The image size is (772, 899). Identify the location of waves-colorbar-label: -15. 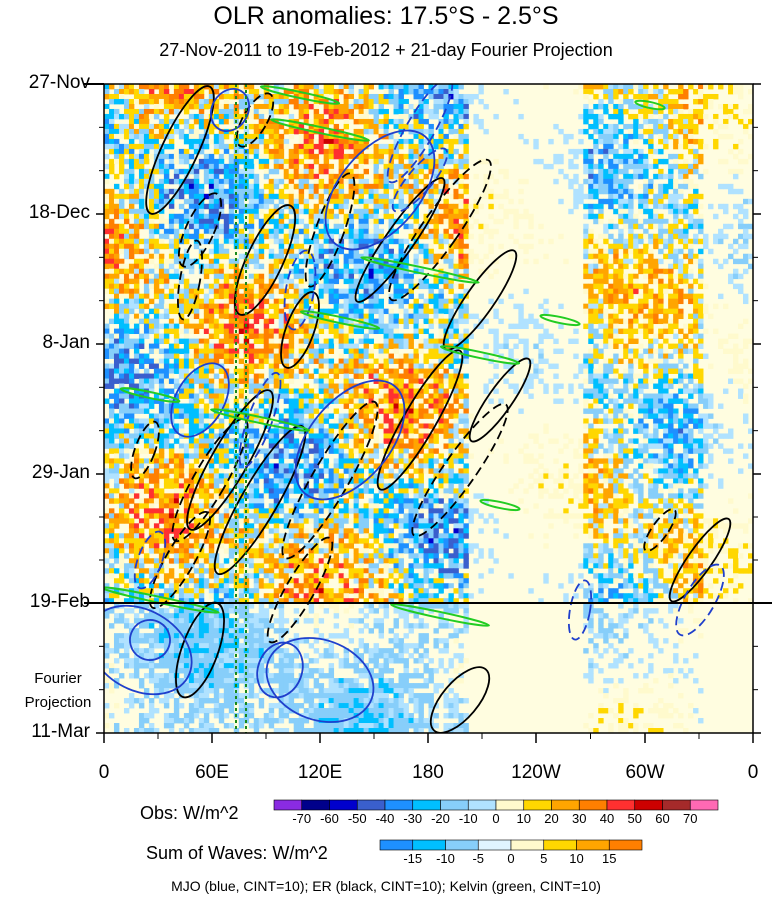
(413, 858).